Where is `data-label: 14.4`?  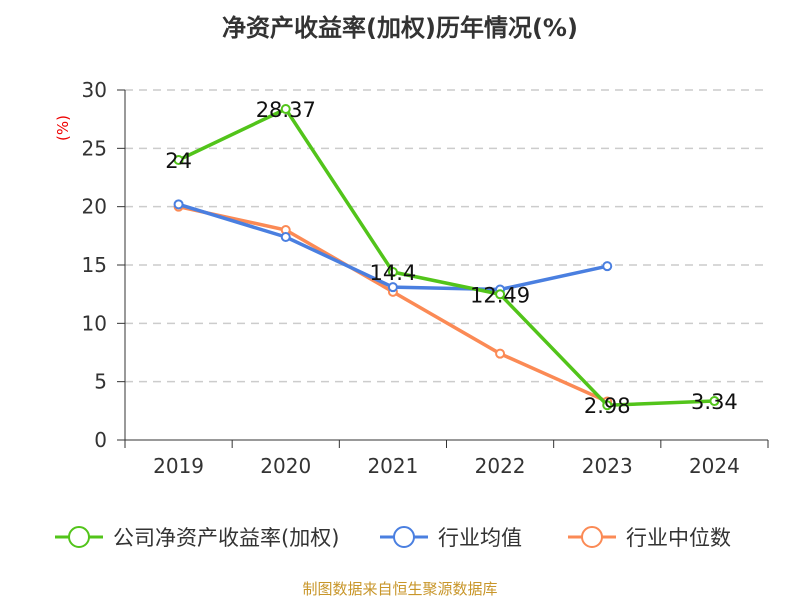 data-label: 14.4 is located at coordinates (393, 273).